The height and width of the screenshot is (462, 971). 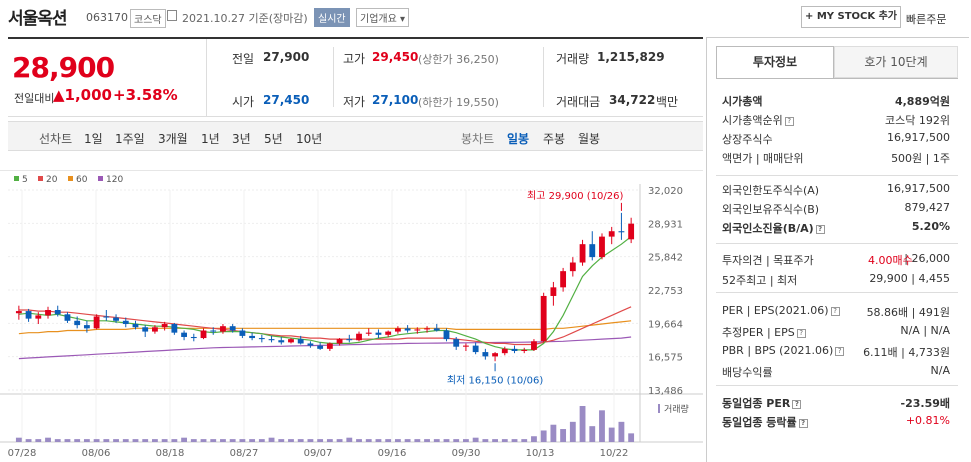 What do you see at coordinates (56, 139) in the screenshot?
I see `line-chart-label: 선차트` at bounding box center [56, 139].